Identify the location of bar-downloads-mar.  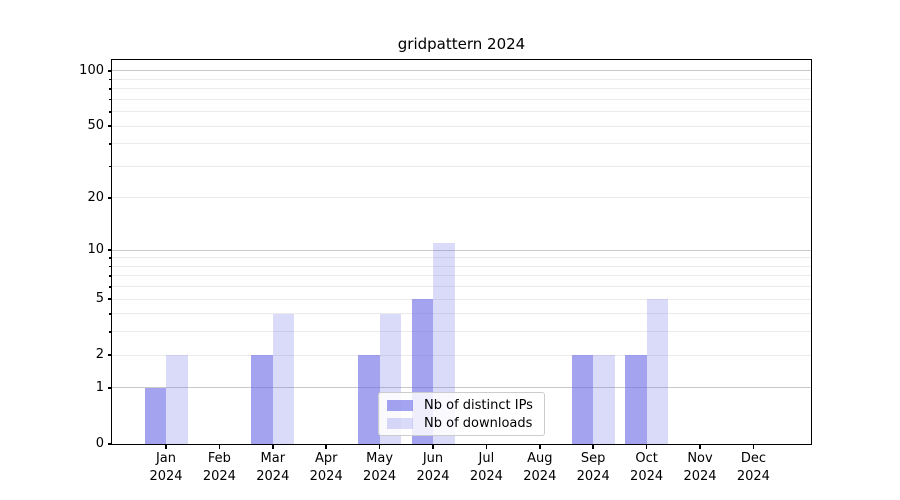
(283, 378).